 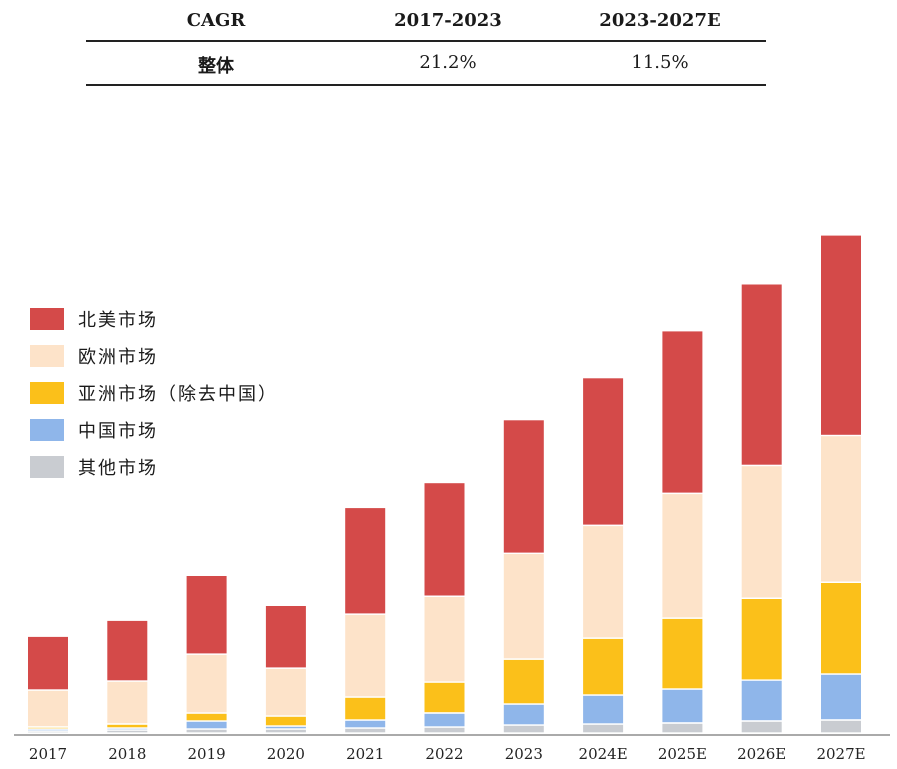 I want to click on cagr-table: CAGR 2017-2023 2023-2027E 整体 21.2% 11.5%, so click(x=426, y=43).